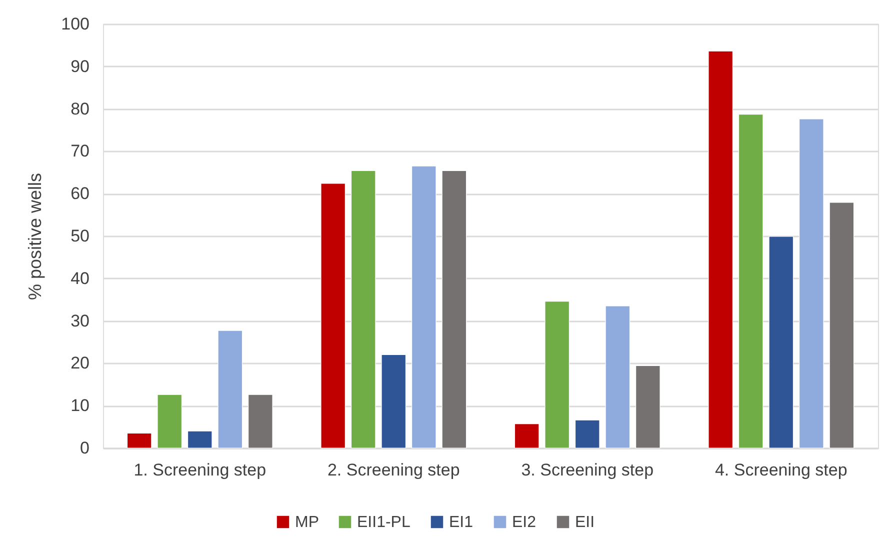 Image resolution: width=885 pixels, height=540 pixels. I want to click on x-tick-label: 2. Screening step, so click(393, 470).